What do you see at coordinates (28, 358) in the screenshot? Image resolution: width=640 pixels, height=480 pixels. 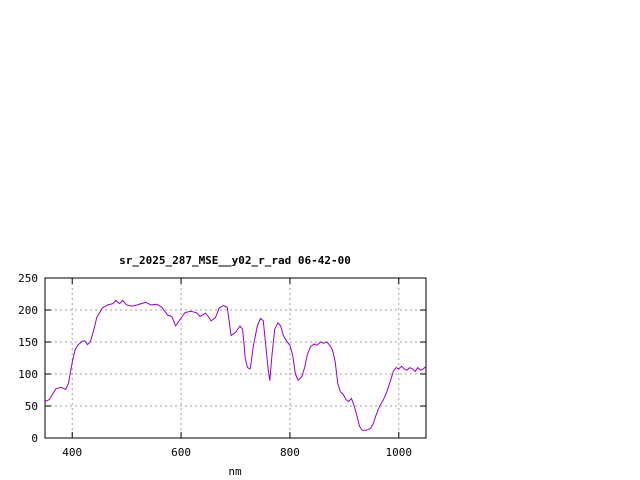 I see `y-axis-tick-labels: 0 50 100 150 200 250` at bounding box center [28, 358].